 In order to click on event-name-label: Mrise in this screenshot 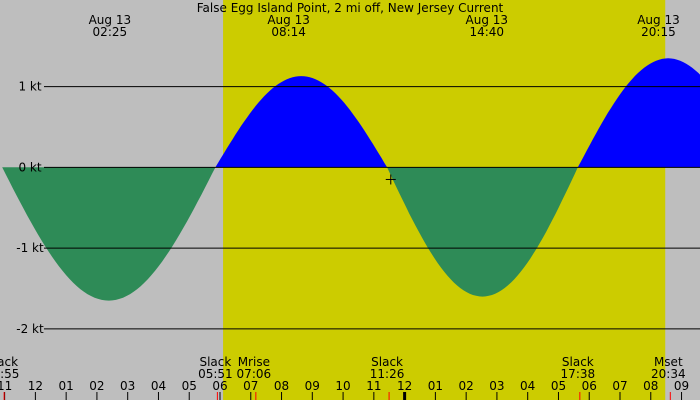, I will do `click(254, 362)`.